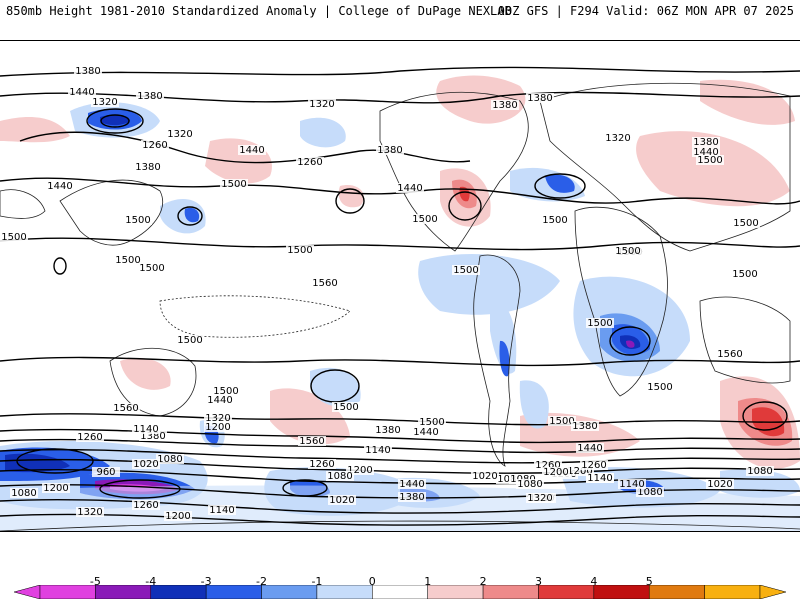 The height and width of the screenshot is (600, 800). I want to click on anomaly-colorbar, so click(400, 592).